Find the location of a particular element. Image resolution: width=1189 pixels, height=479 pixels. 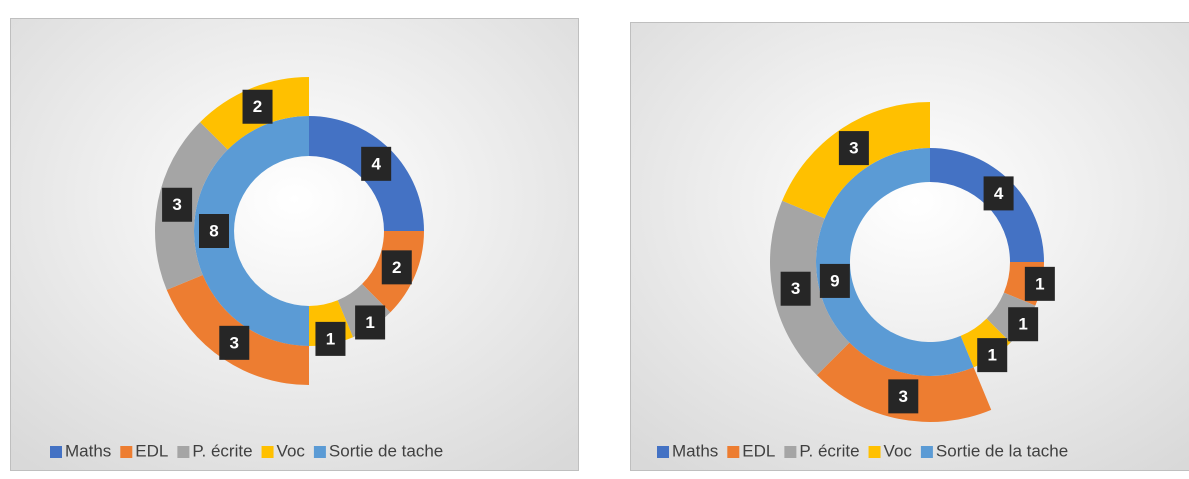

legend-label: Sortie de tache is located at coordinates (386, 450).